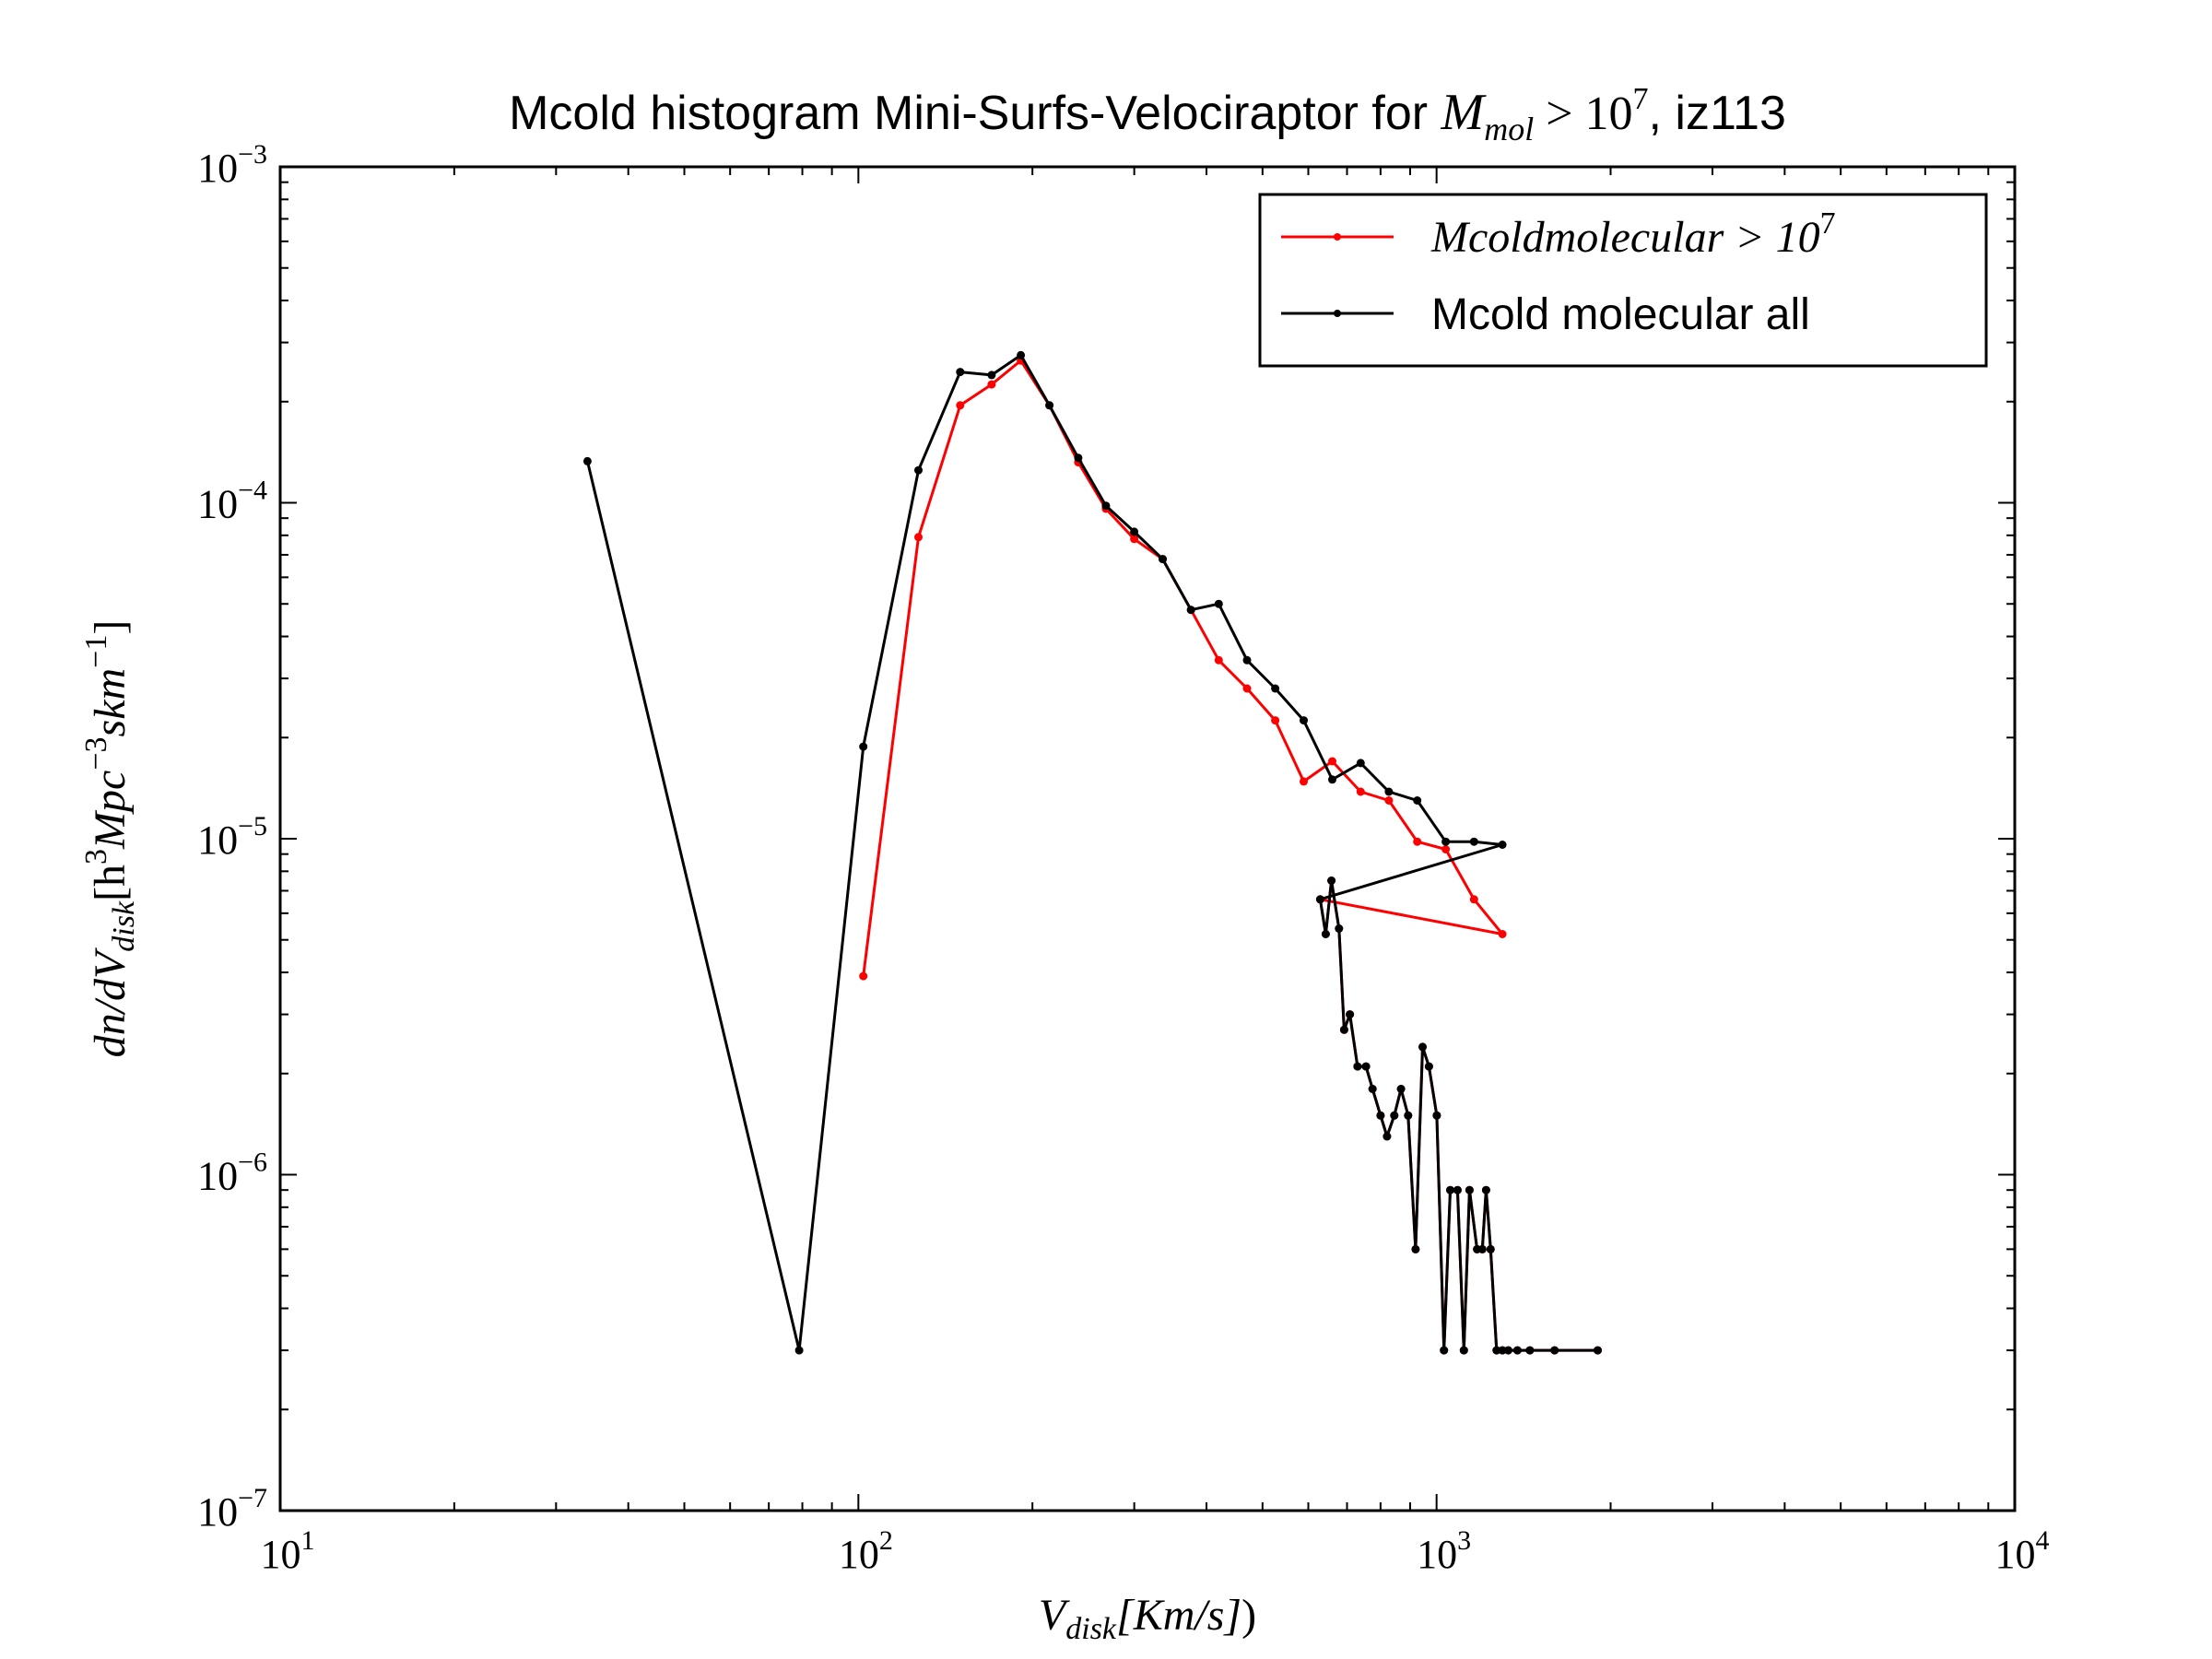 This screenshot has width=2212, height=1659. What do you see at coordinates (1337, 237) in the screenshot?
I see `legend-marker-red` at bounding box center [1337, 237].